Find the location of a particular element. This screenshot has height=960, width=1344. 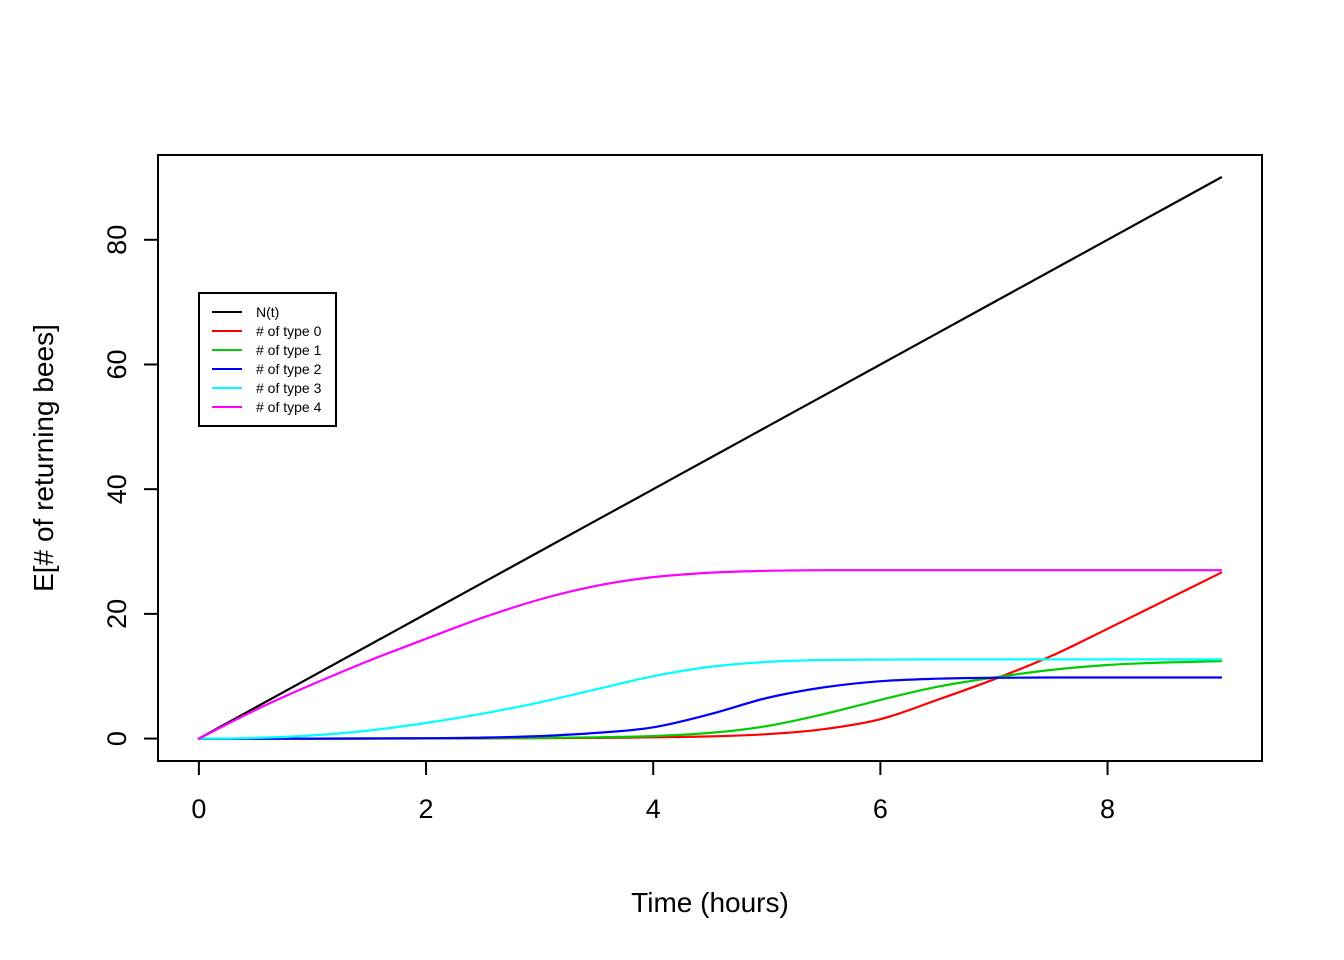

legend-label: # of type 2 is located at coordinates (289, 369).